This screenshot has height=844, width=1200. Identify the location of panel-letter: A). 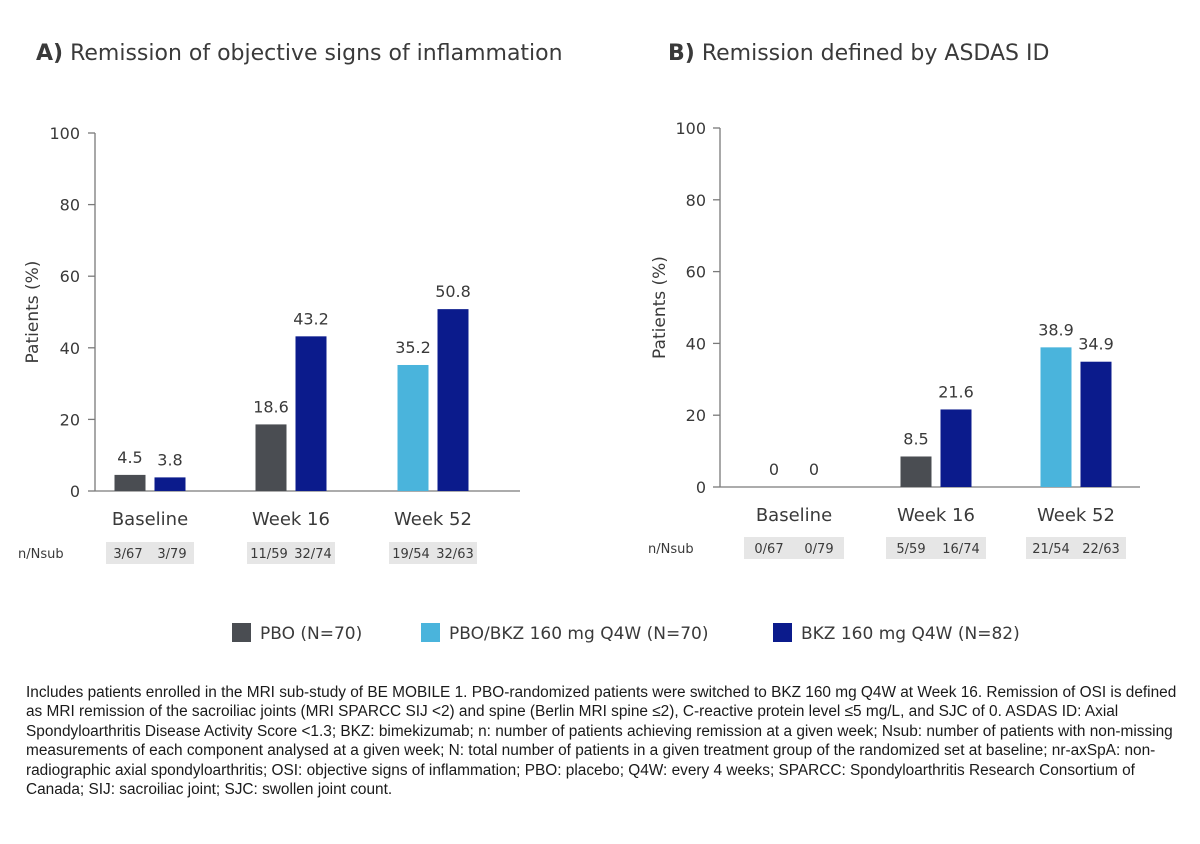
(49, 53).